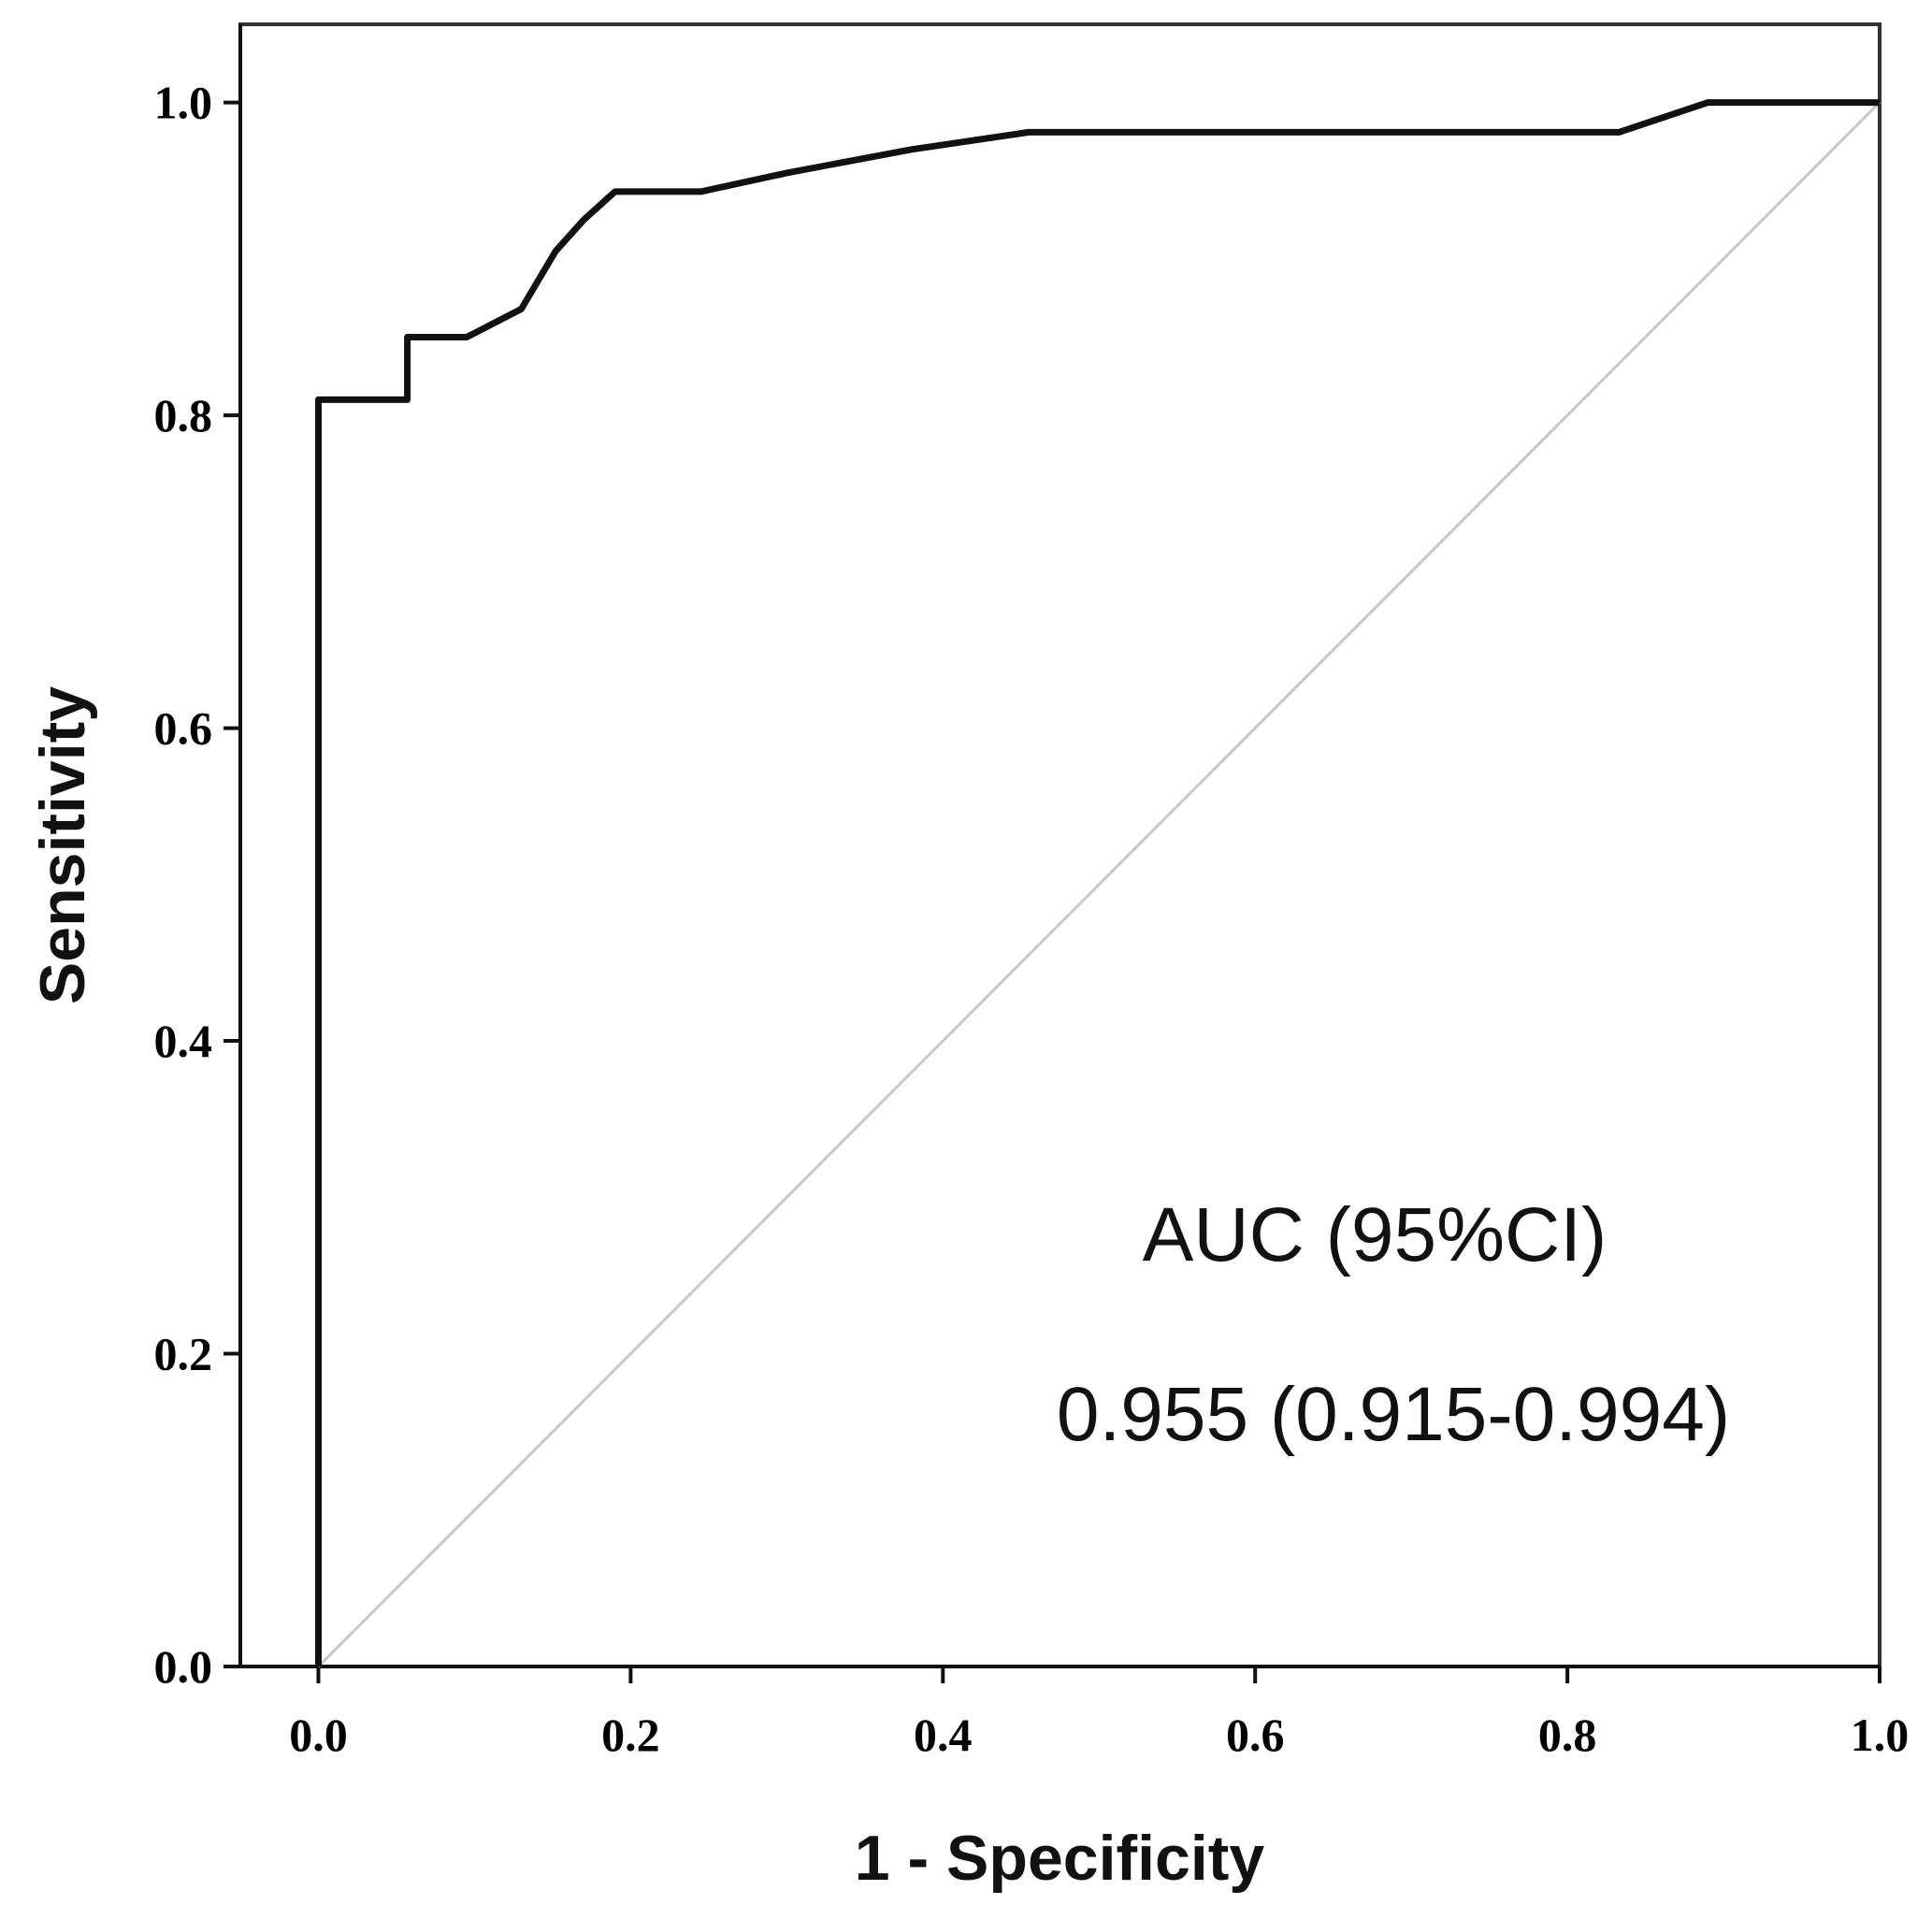  What do you see at coordinates (183, 103) in the screenshot?
I see `y-tick-label: 1.0` at bounding box center [183, 103].